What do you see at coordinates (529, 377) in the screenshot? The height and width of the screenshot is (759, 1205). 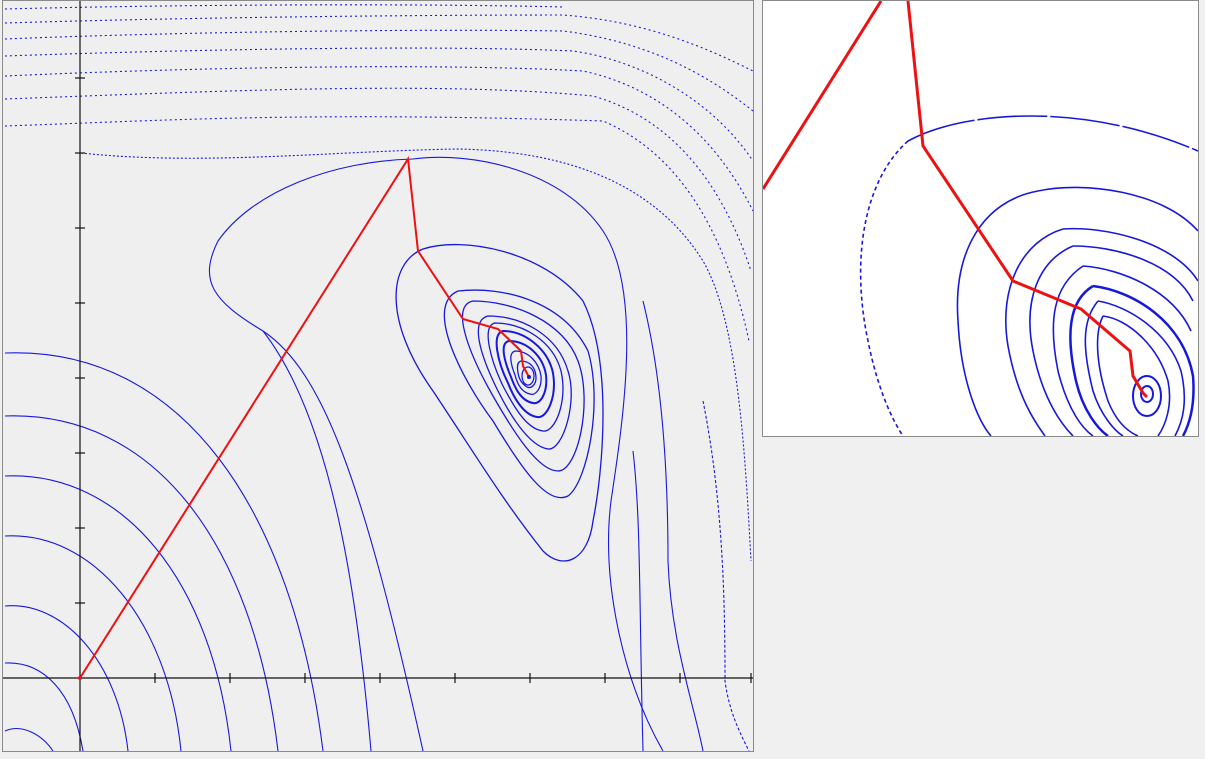 I see `minimum-point-icon` at bounding box center [529, 377].